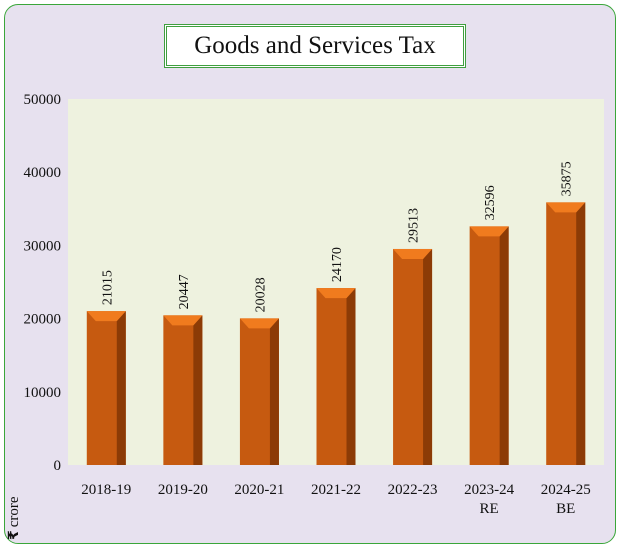 The height and width of the screenshot is (550, 624). I want to click on bar-value-label: 24170, so click(337, 264).